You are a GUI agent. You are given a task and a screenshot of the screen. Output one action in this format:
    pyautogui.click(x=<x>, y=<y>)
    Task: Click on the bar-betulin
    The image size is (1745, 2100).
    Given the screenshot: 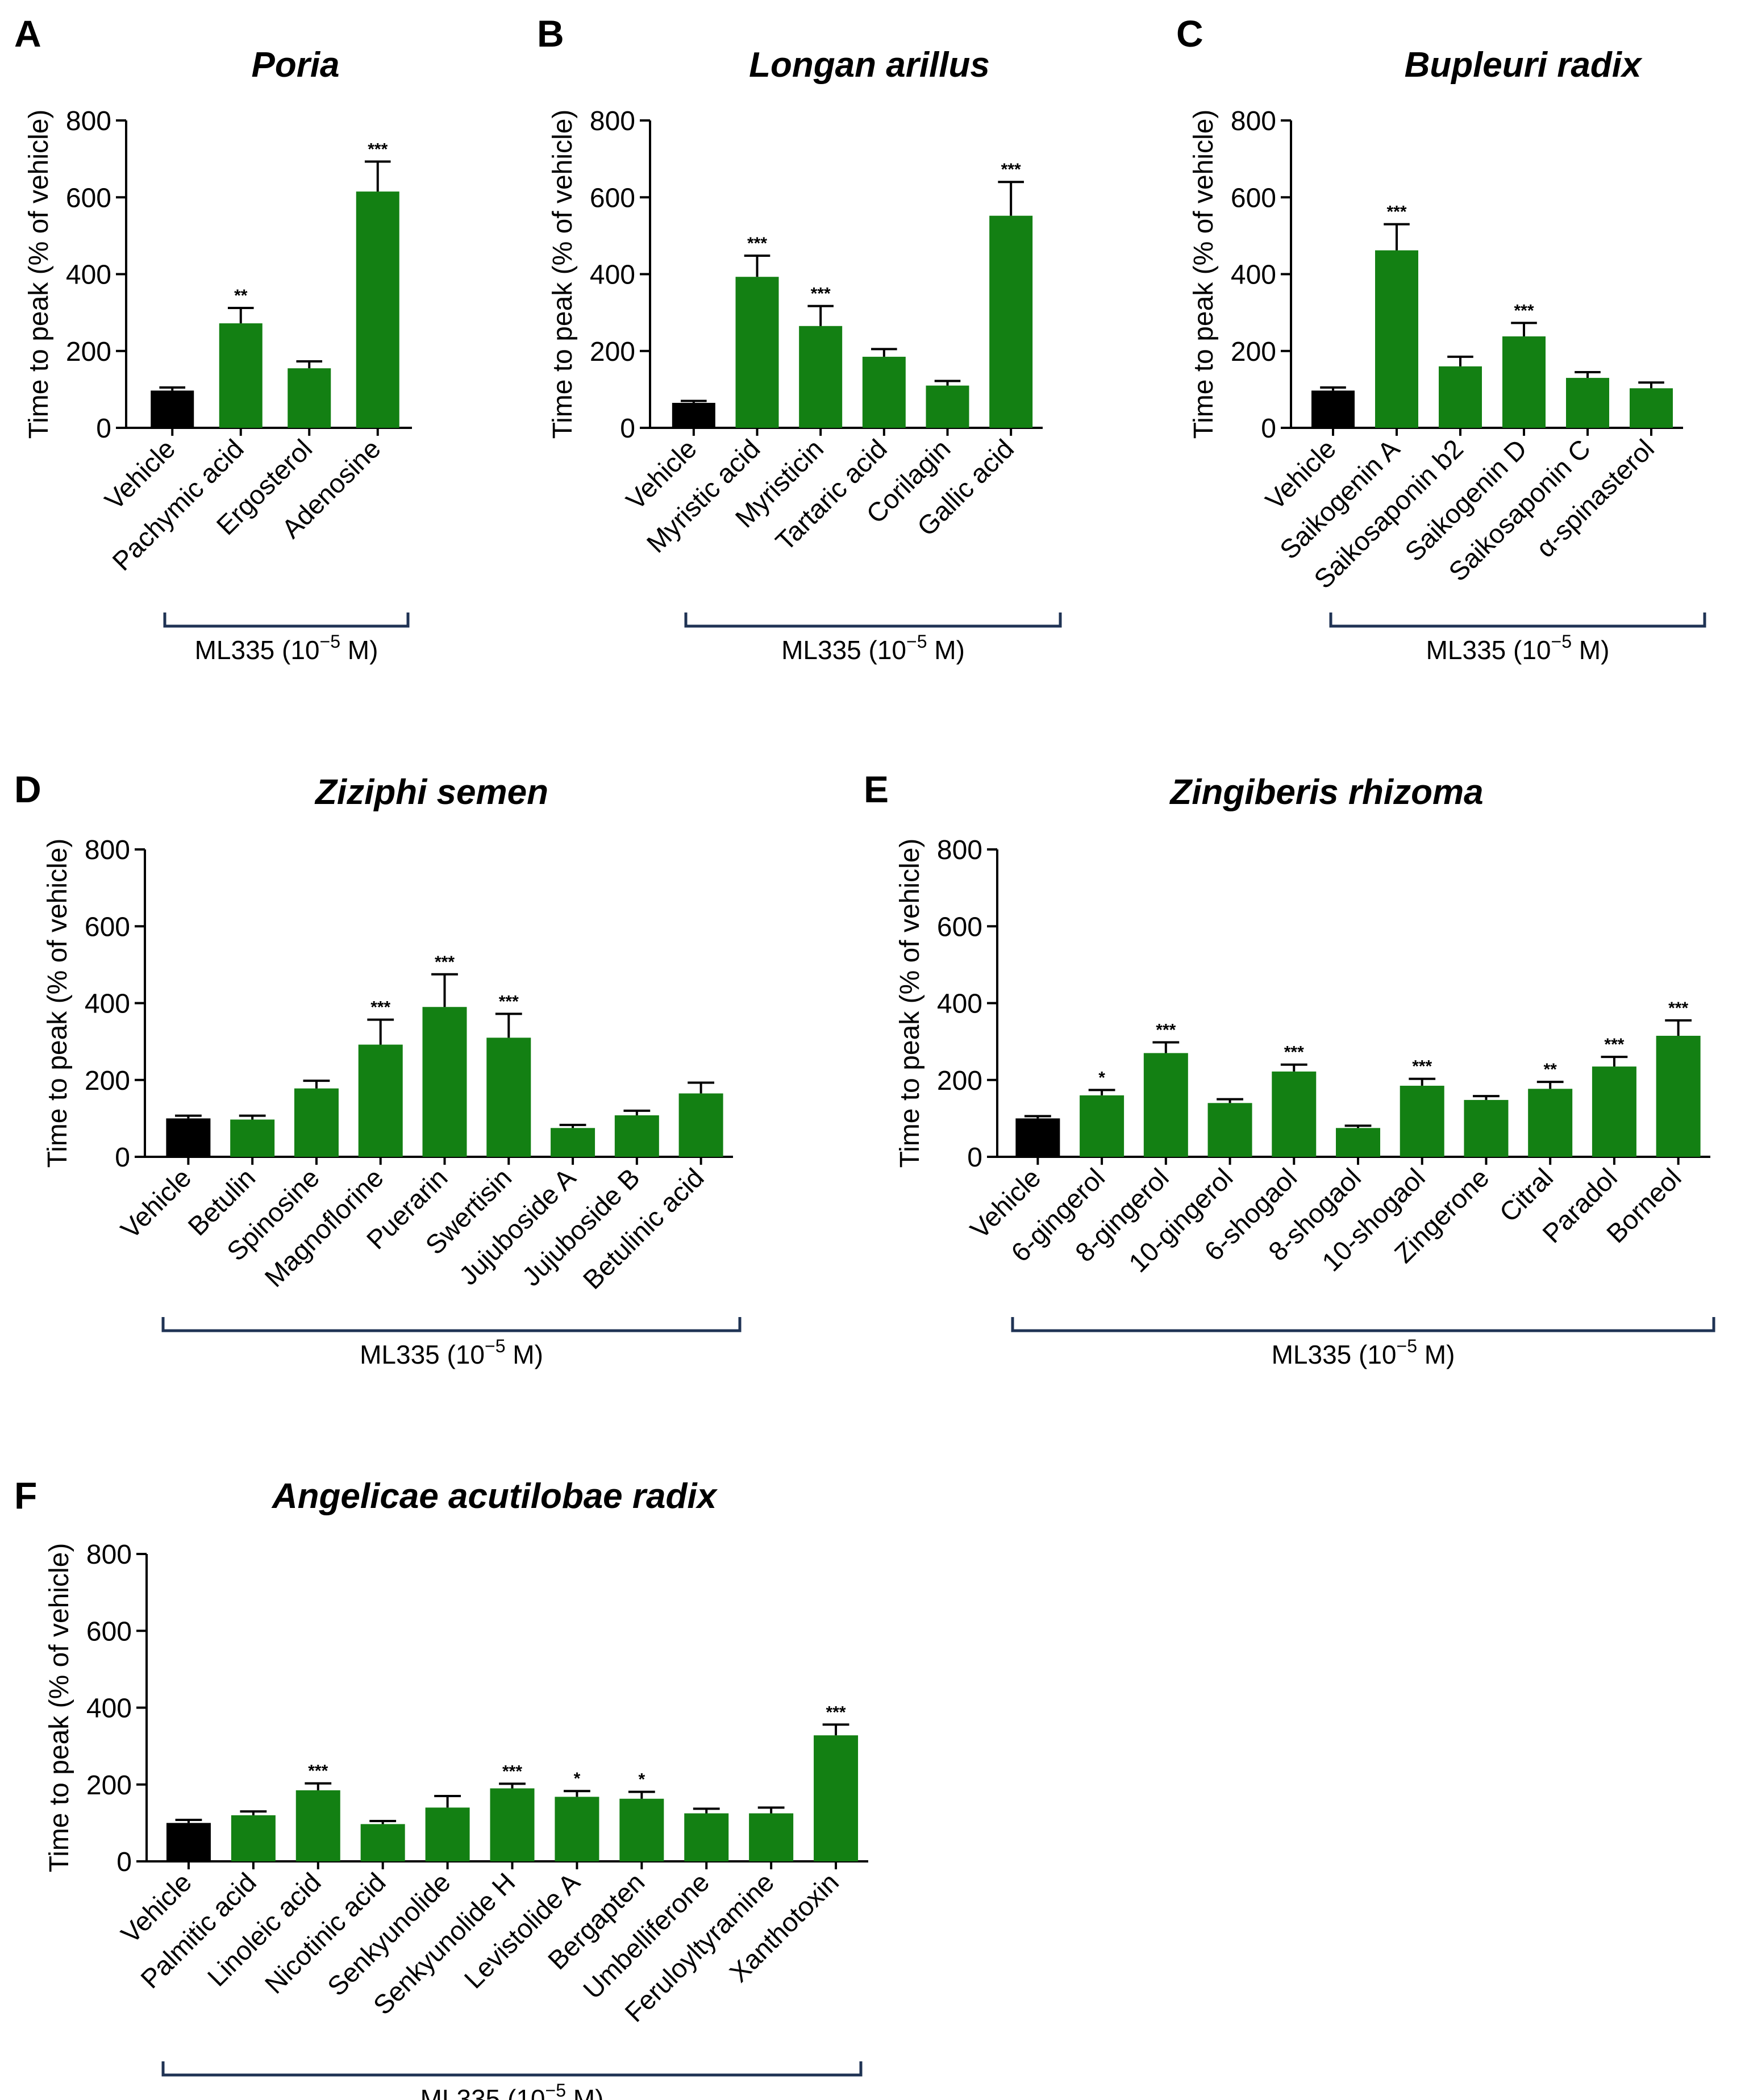 What is the action you would take?
    pyautogui.click(x=252, y=1138)
    